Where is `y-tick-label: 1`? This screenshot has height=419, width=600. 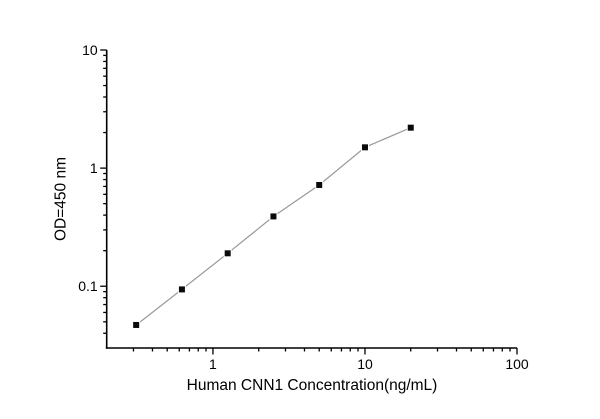
y-tick-label: 1 is located at coordinates (94, 168).